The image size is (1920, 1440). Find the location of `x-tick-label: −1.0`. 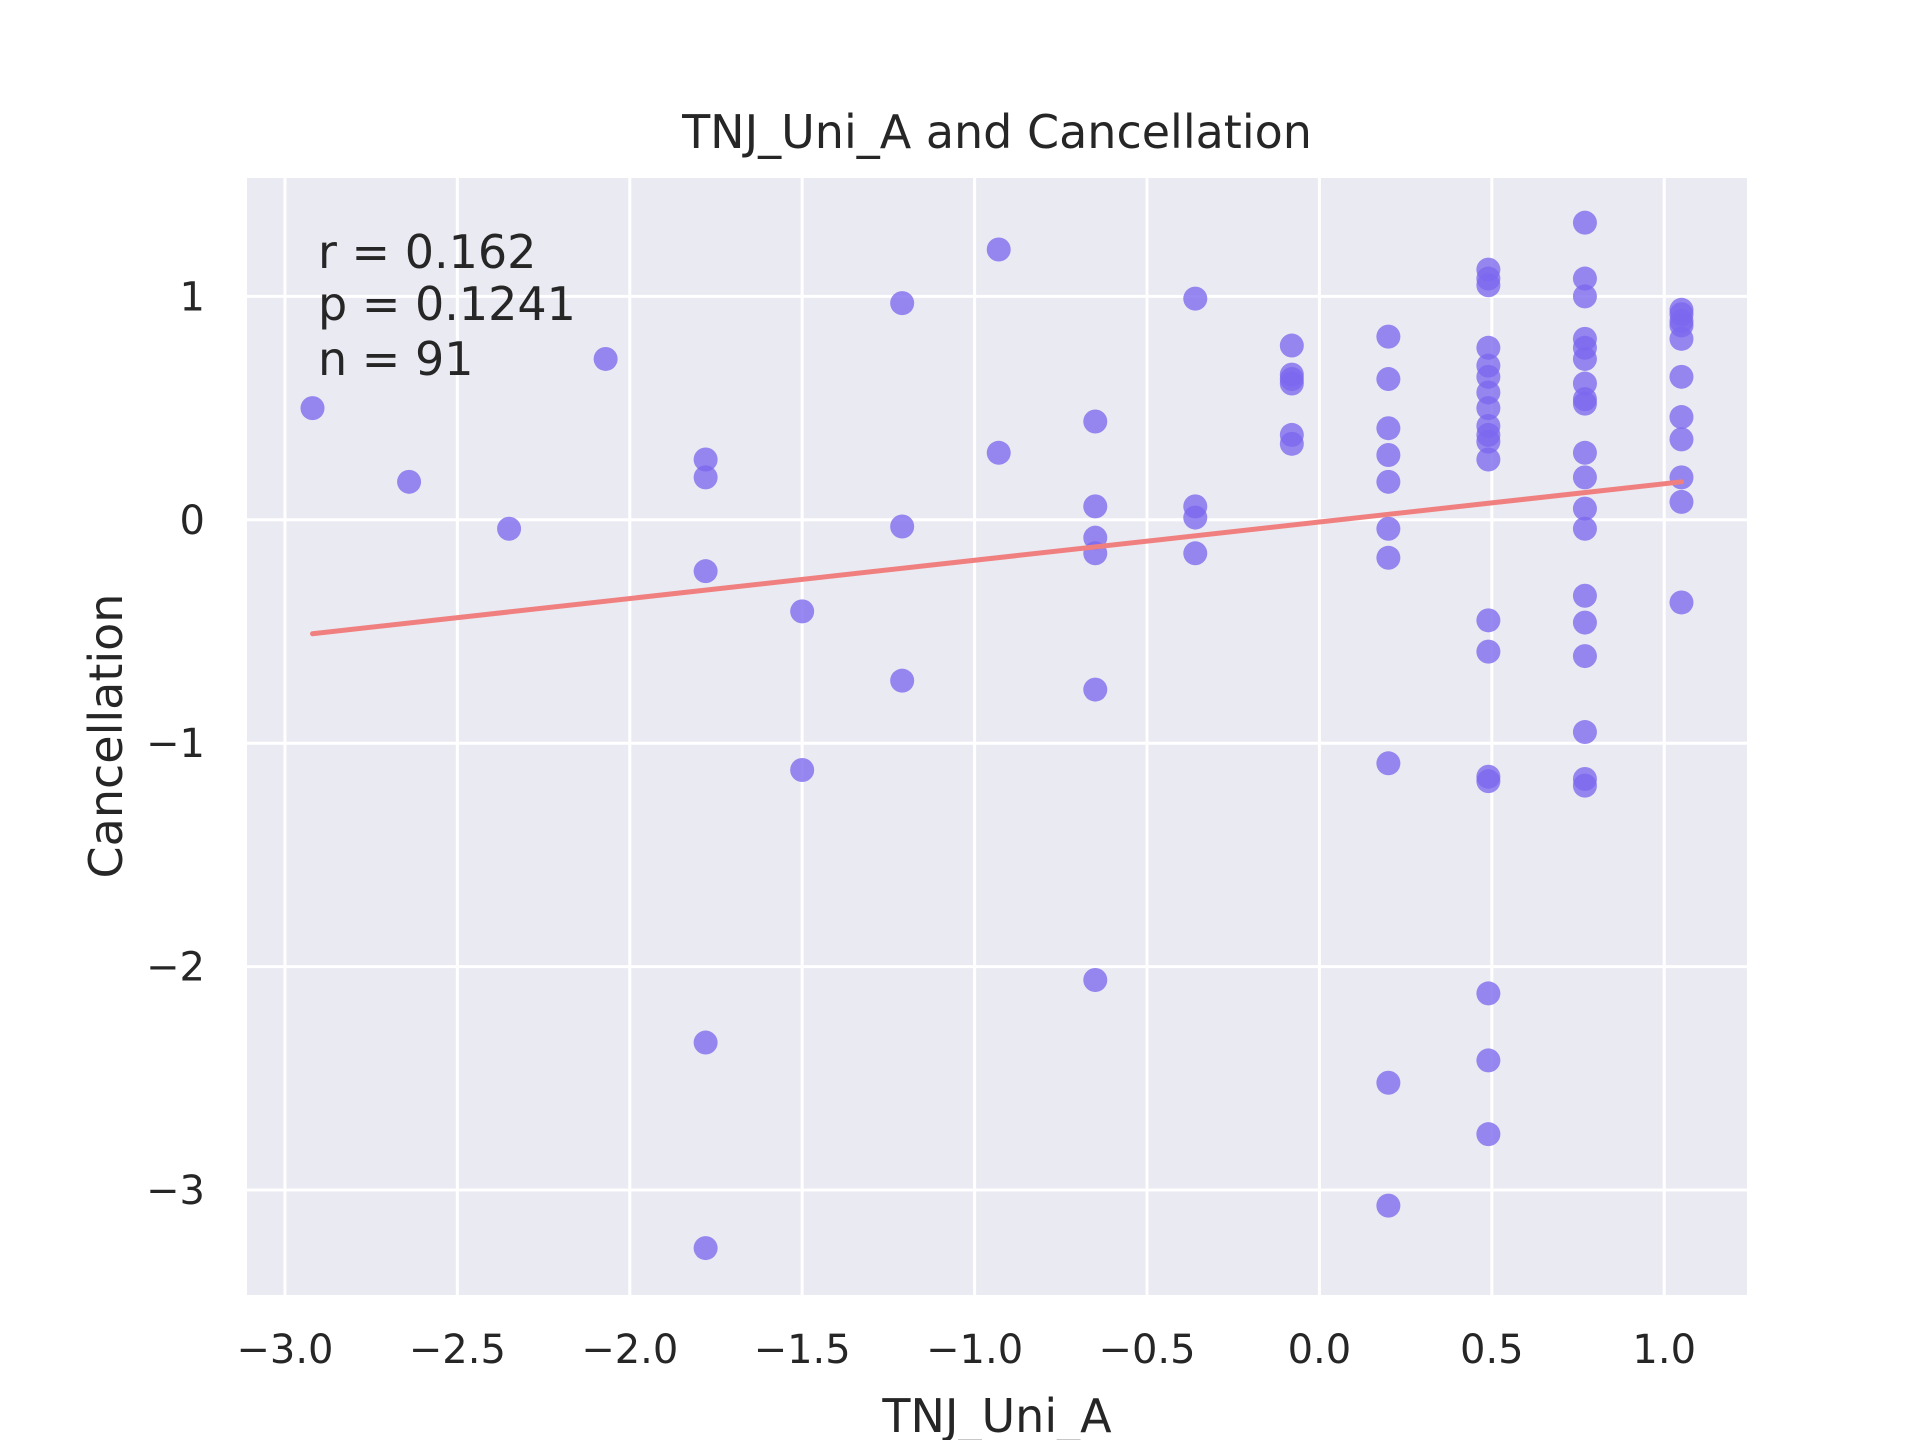

x-tick-label: −1.0 is located at coordinates (974, 1350).